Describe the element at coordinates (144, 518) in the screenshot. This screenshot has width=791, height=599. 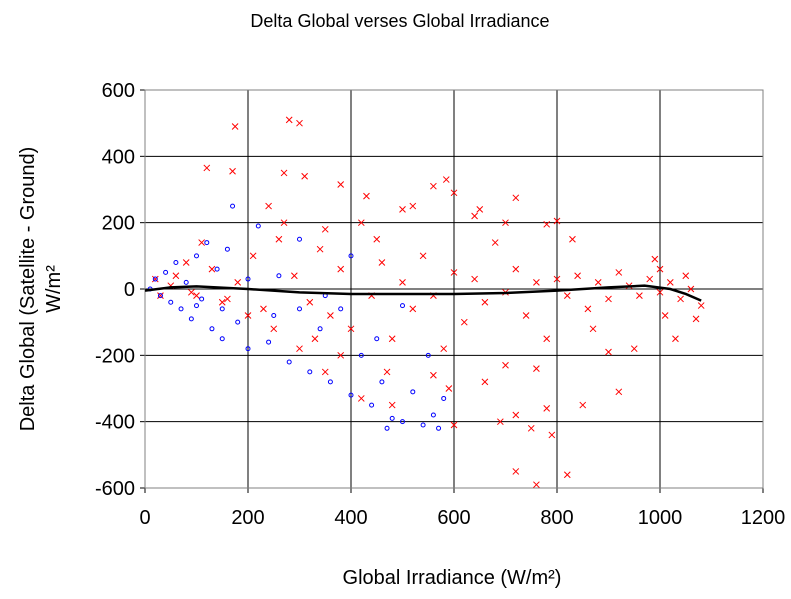
I see `x-tick-label: 0` at that location.